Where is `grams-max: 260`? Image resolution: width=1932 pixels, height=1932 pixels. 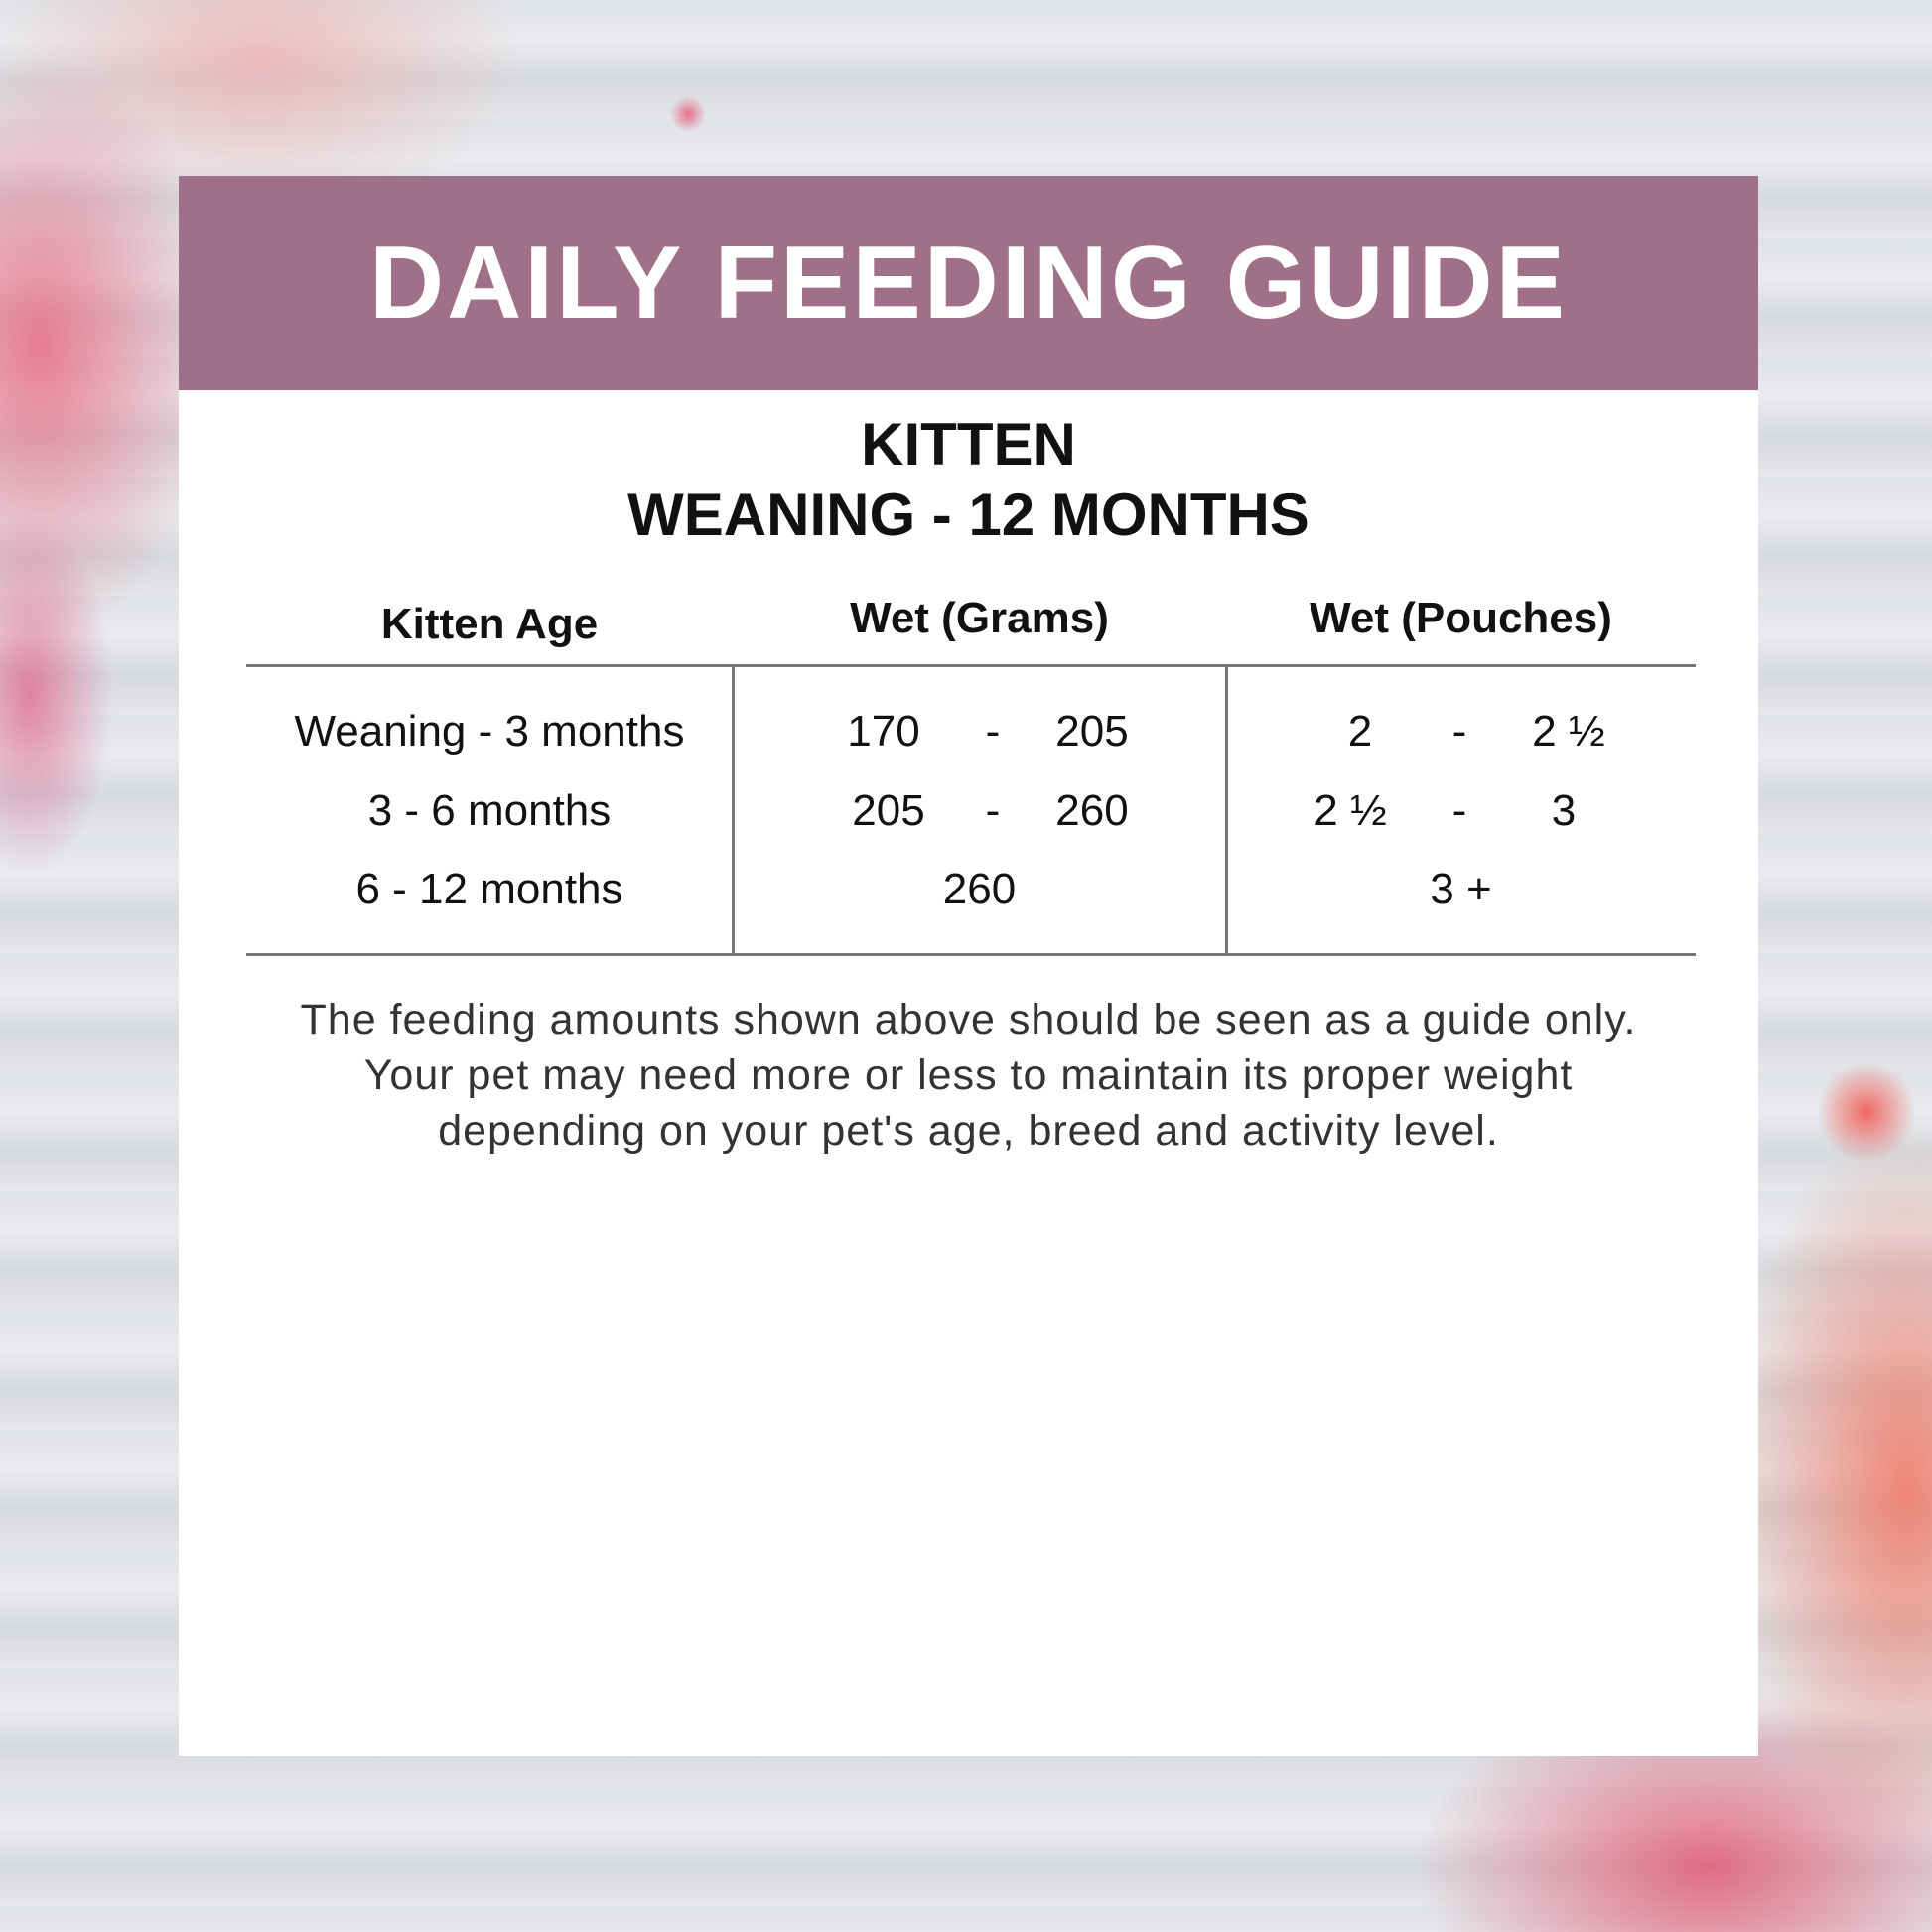
grams-max: 260 is located at coordinates (1092, 811).